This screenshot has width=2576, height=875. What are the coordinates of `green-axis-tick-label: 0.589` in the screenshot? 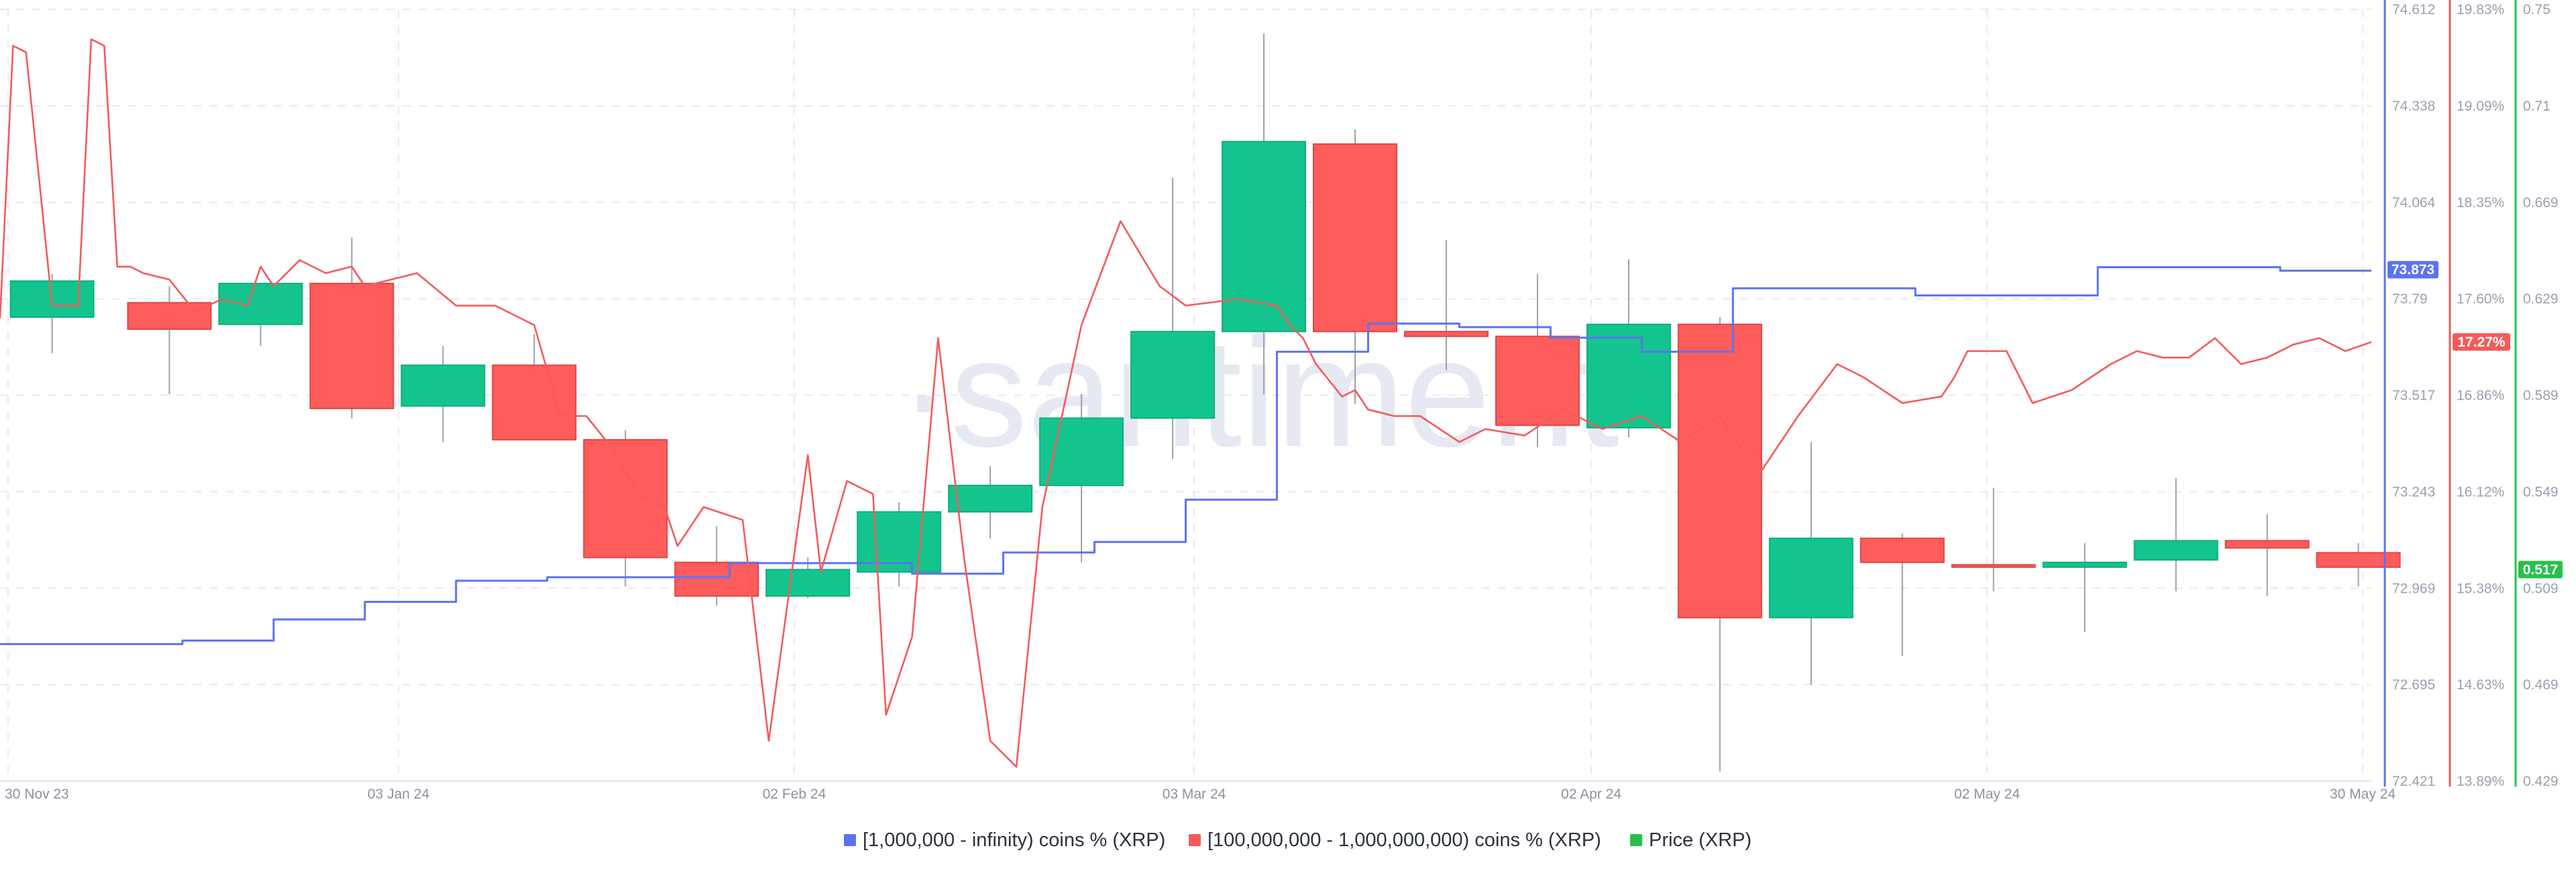 It's located at (2541, 396).